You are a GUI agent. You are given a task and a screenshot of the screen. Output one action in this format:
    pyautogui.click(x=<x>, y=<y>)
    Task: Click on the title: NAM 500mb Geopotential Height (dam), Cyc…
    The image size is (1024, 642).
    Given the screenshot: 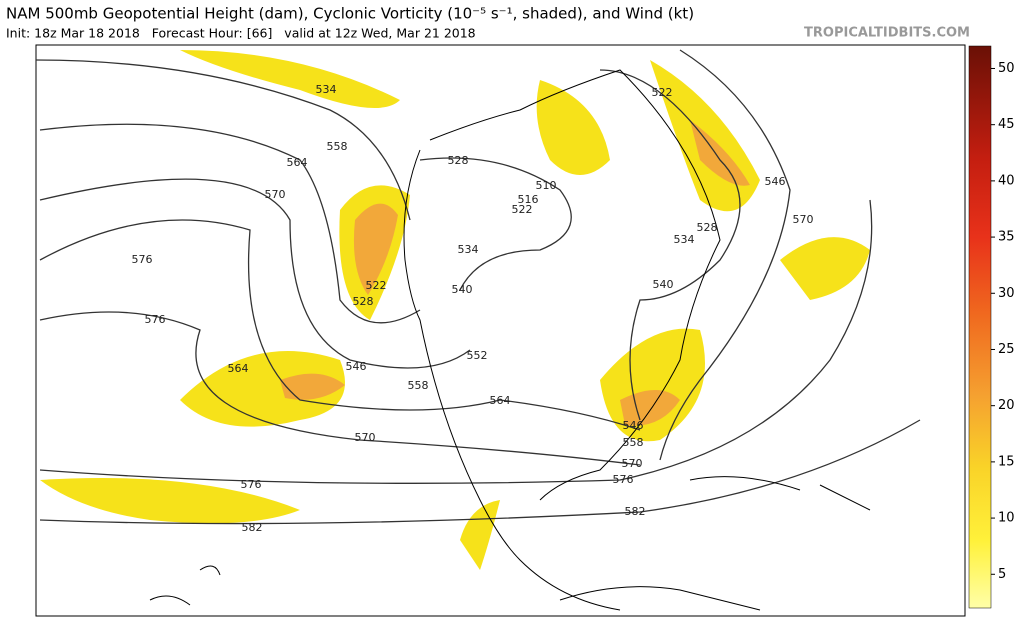 What is the action you would take?
    pyautogui.click(x=350, y=14)
    